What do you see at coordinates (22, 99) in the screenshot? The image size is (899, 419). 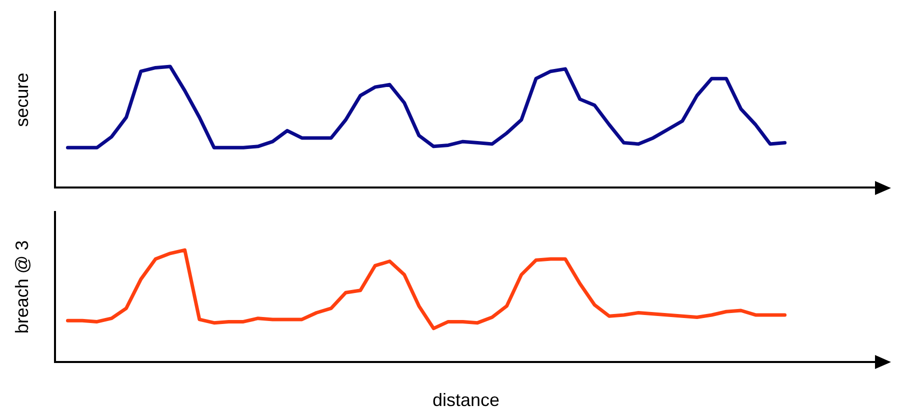 I see `y-axis-title: secure` at bounding box center [22, 99].